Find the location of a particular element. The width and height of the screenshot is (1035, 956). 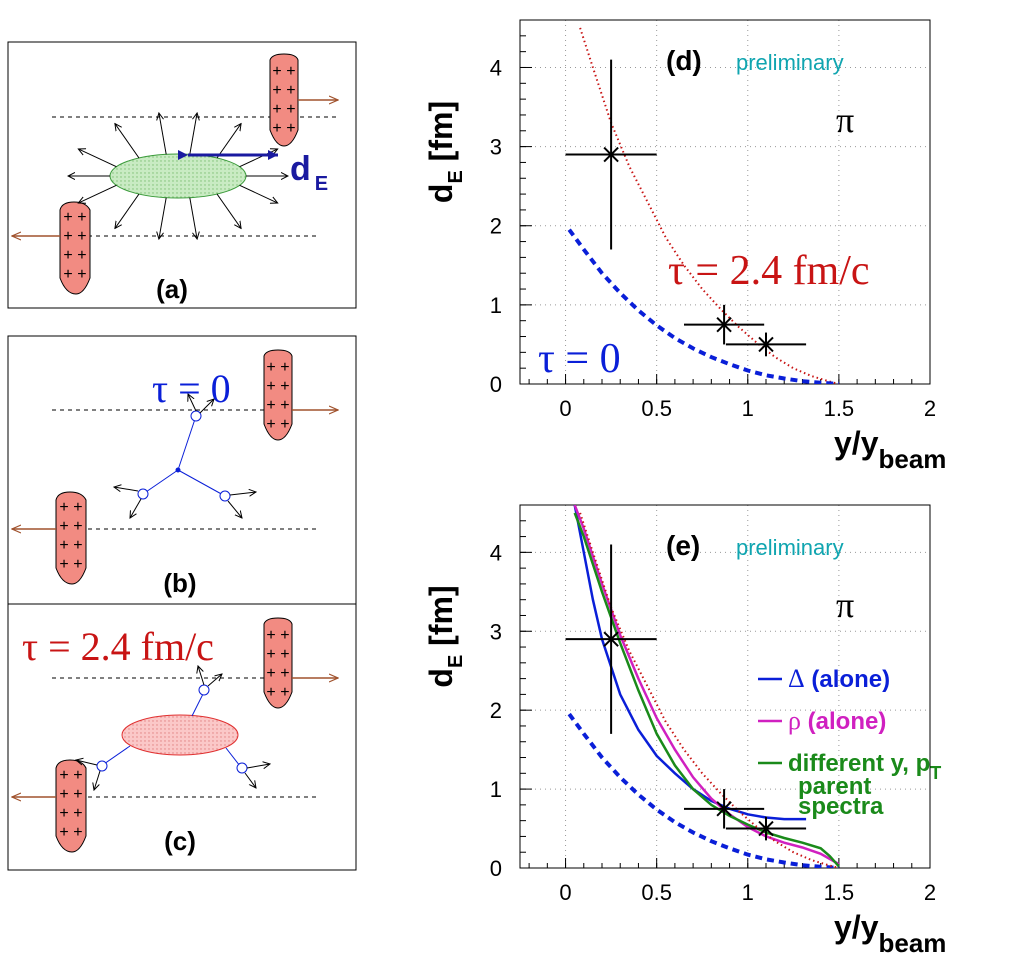

chart-panel-label: (d) is located at coordinates (684, 60).